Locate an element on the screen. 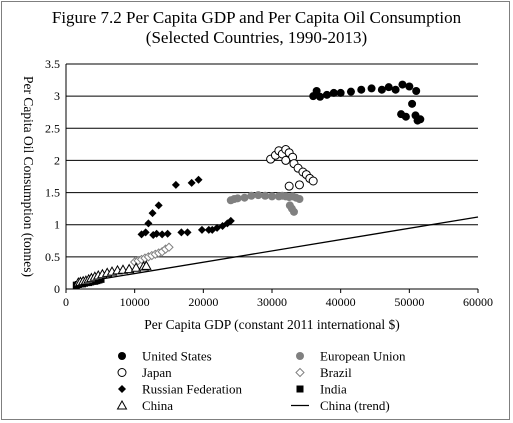 Image resolution: width=513 pixels, height=423 pixels. y-tick-label: 0 is located at coordinates (57, 289).